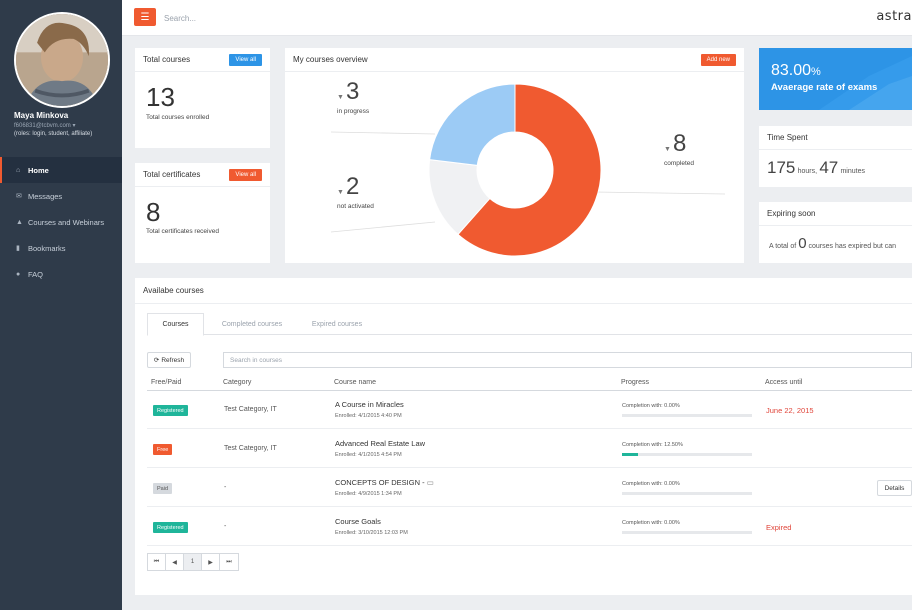 This screenshot has height=610, width=912. Describe the element at coordinates (816, 72) in the screenshot. I see `exam-rate-unit: %` at that location.